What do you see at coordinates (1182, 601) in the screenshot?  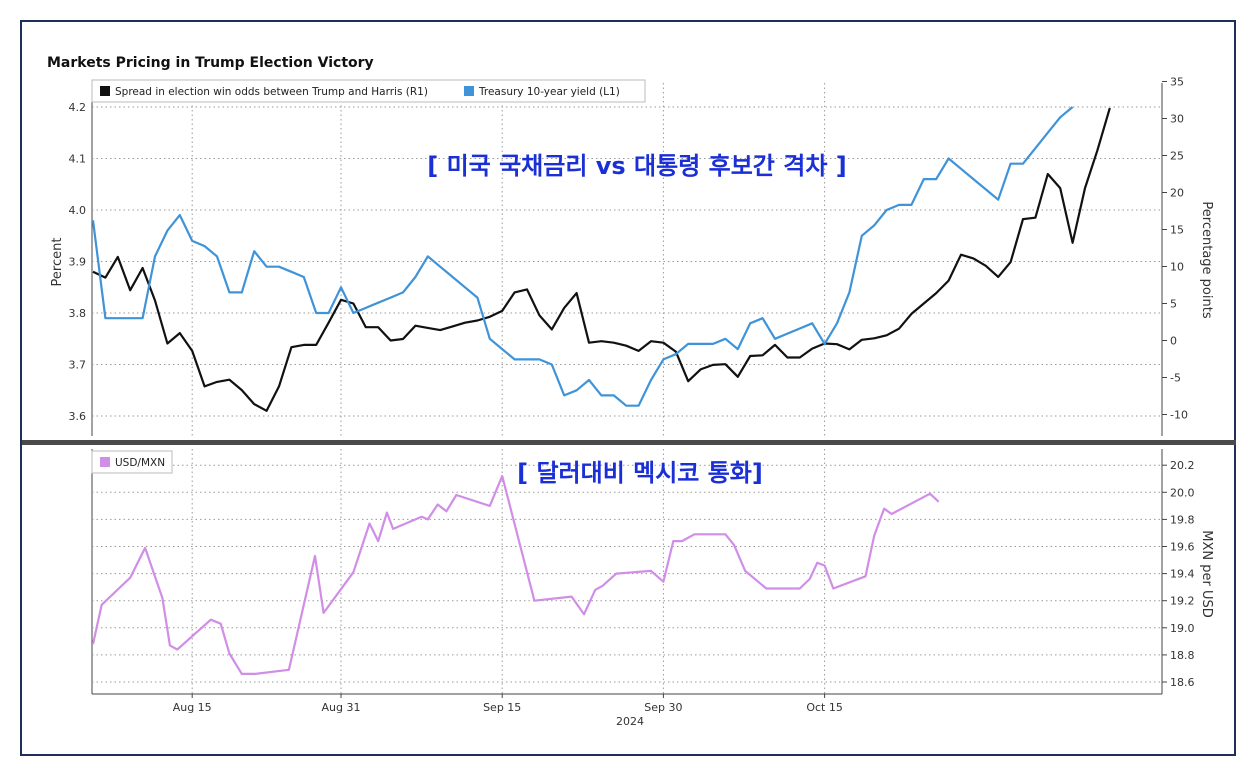 I see `bottom-right-tick-label: 19.2` at bounding box center [1182, 601].